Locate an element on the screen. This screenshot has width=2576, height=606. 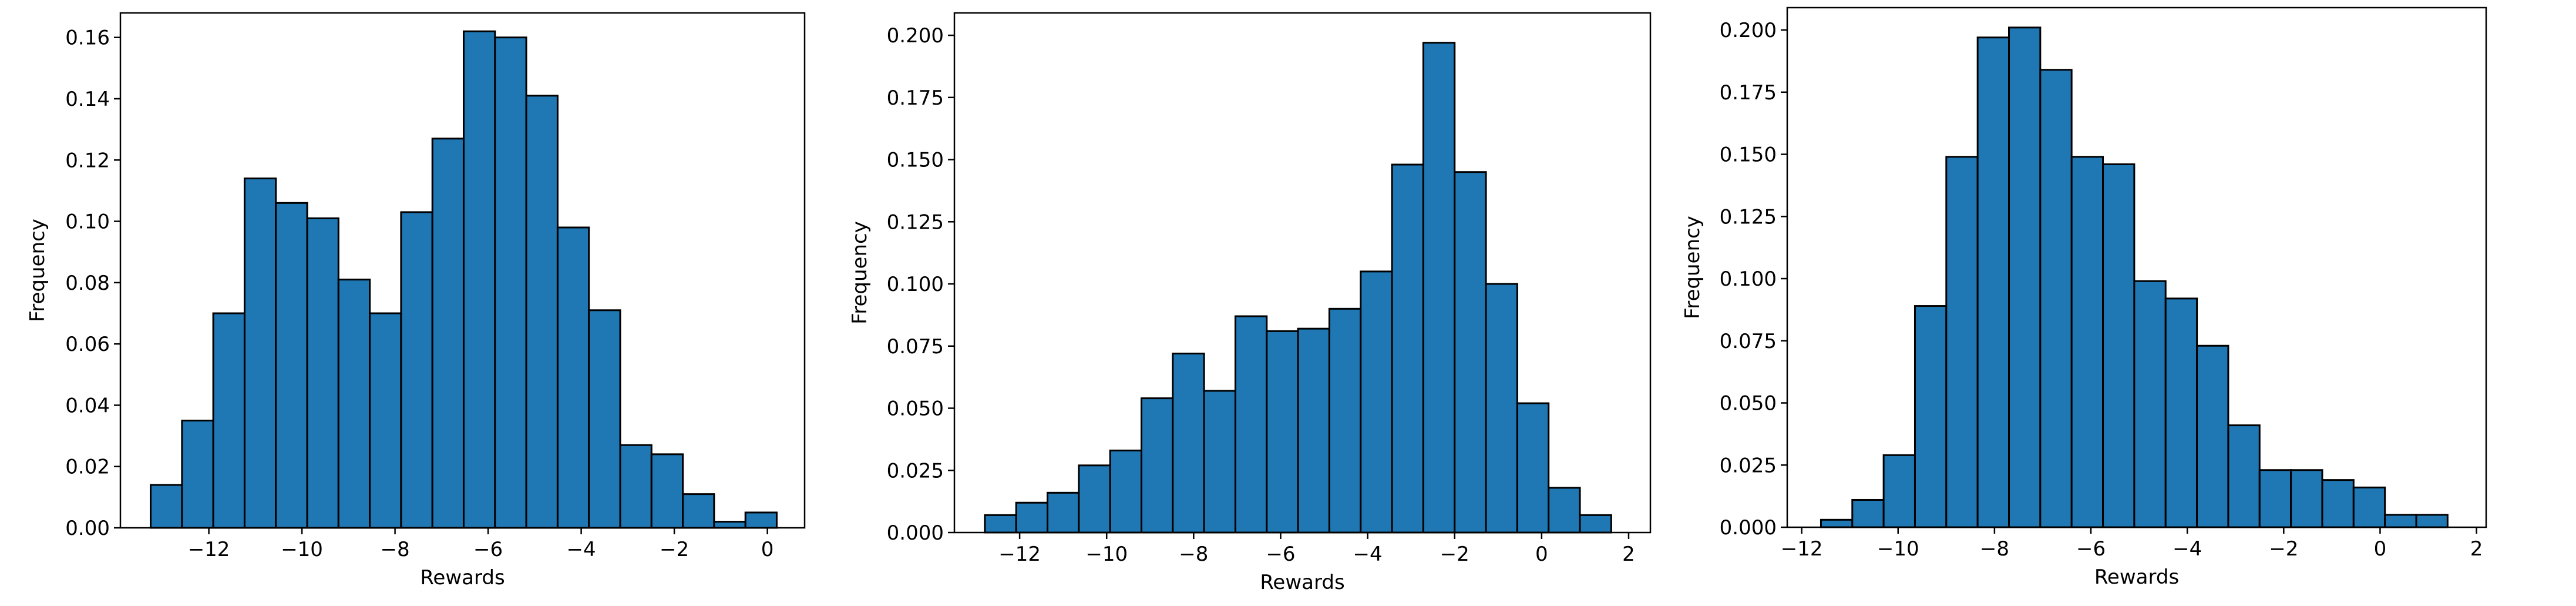
x-tick-label: 0 is located at coordinates (2380, 549).